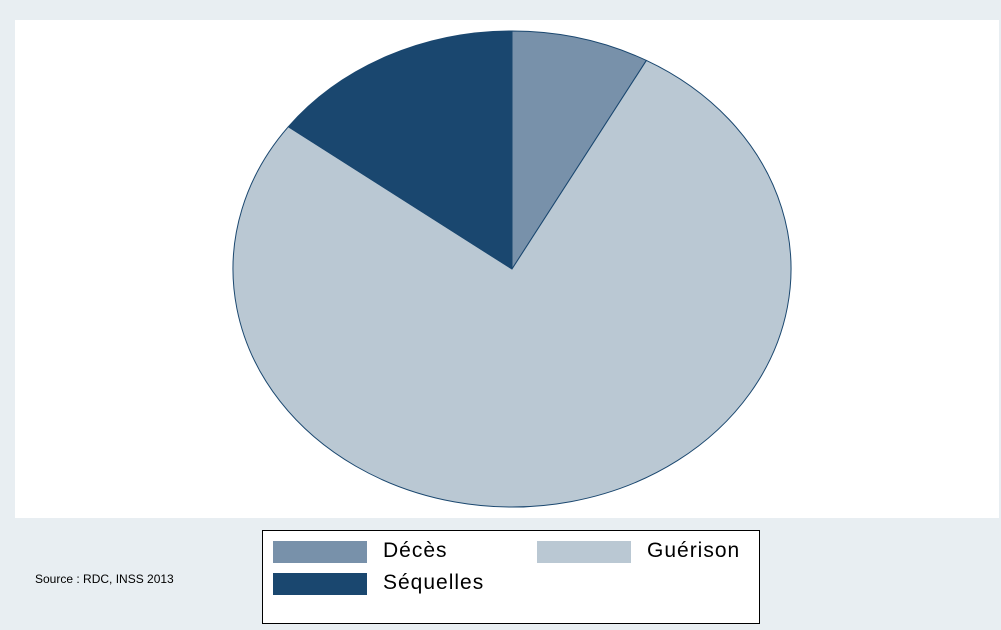  I want to click on legend-swatch-deces, so click(320, 552).